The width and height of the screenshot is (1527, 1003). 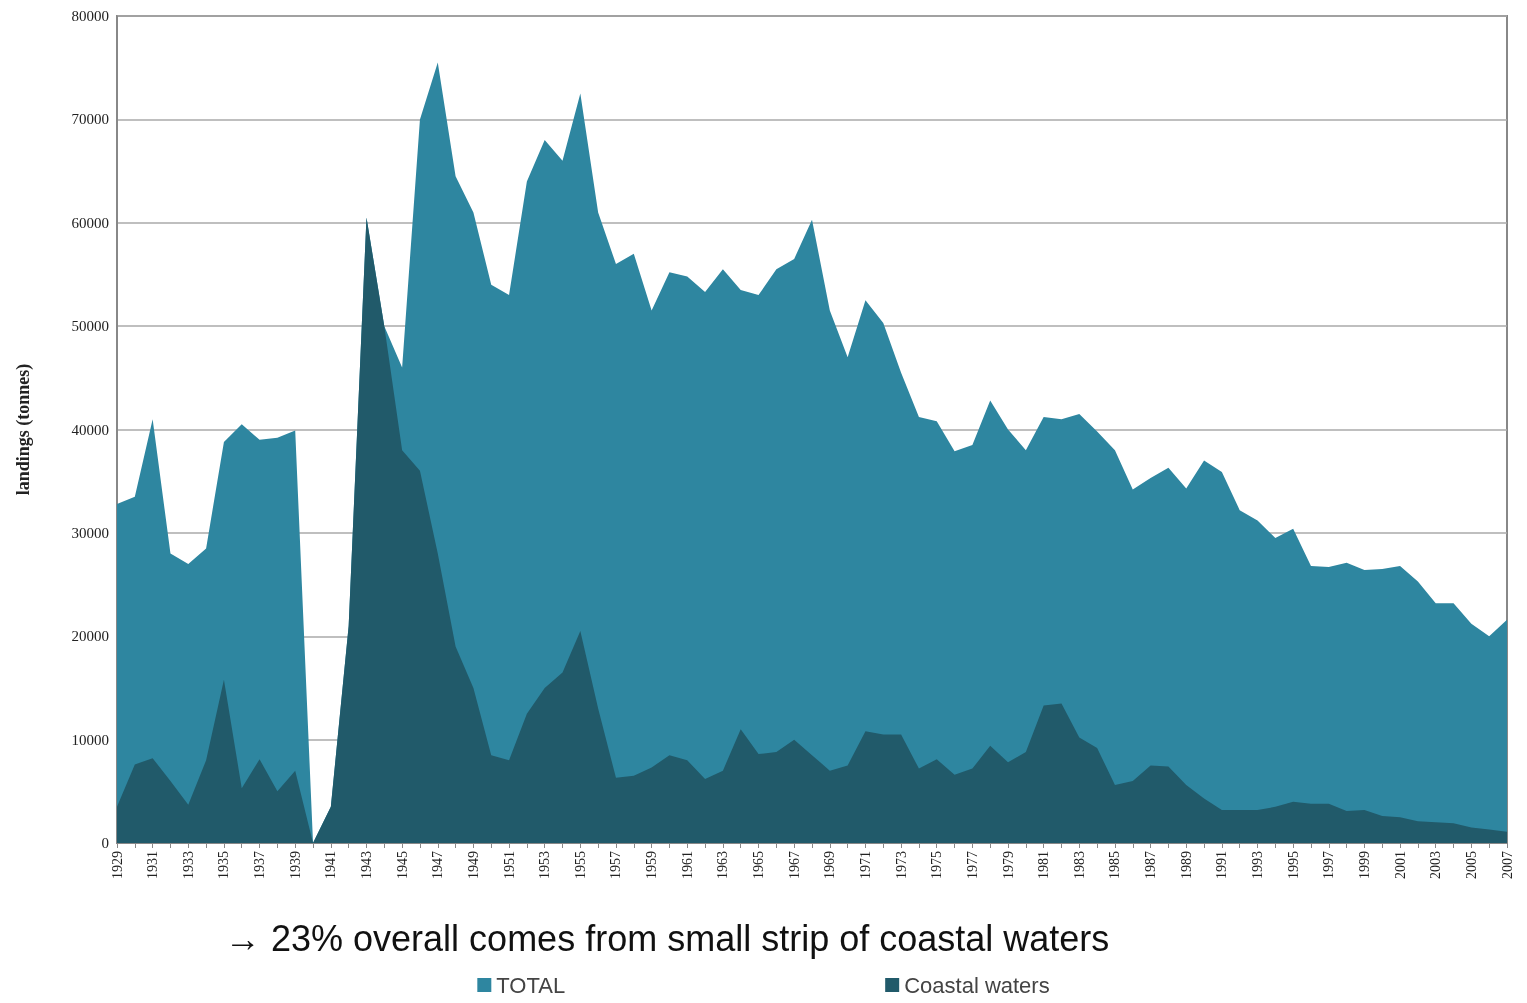 I want to click on x-tick-label: 1971, so click(x=865, y=865).